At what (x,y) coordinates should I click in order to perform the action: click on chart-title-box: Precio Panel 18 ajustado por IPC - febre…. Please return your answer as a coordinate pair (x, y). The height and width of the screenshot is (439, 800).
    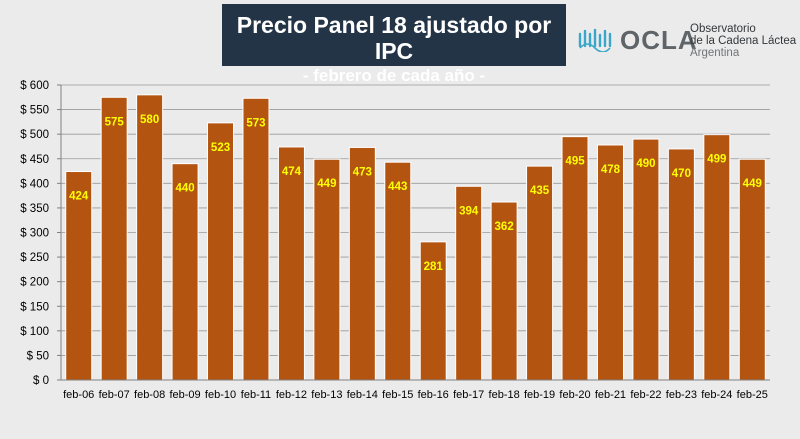
    Looking at the image, I should click on (394, 44).